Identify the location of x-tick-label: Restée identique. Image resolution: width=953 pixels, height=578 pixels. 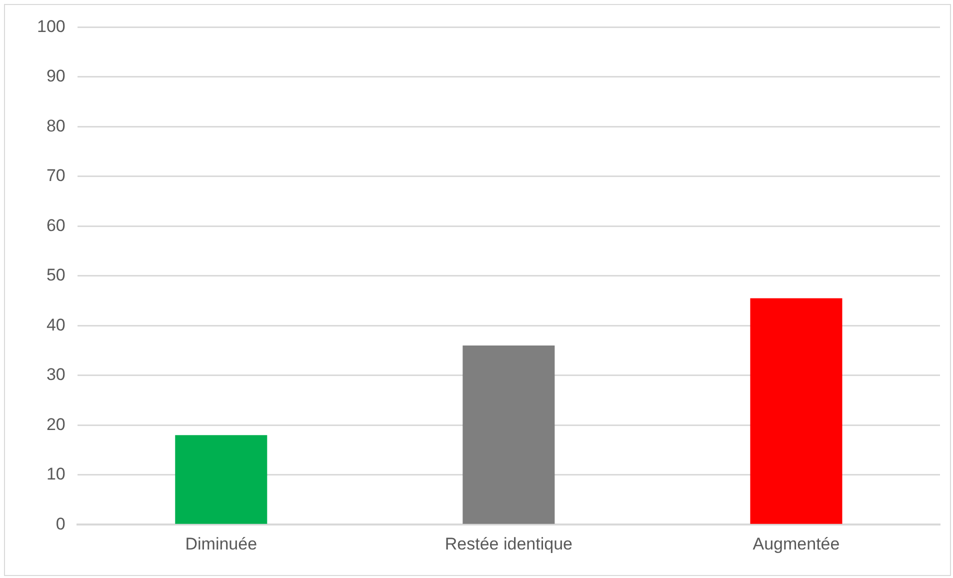
(508, 544).